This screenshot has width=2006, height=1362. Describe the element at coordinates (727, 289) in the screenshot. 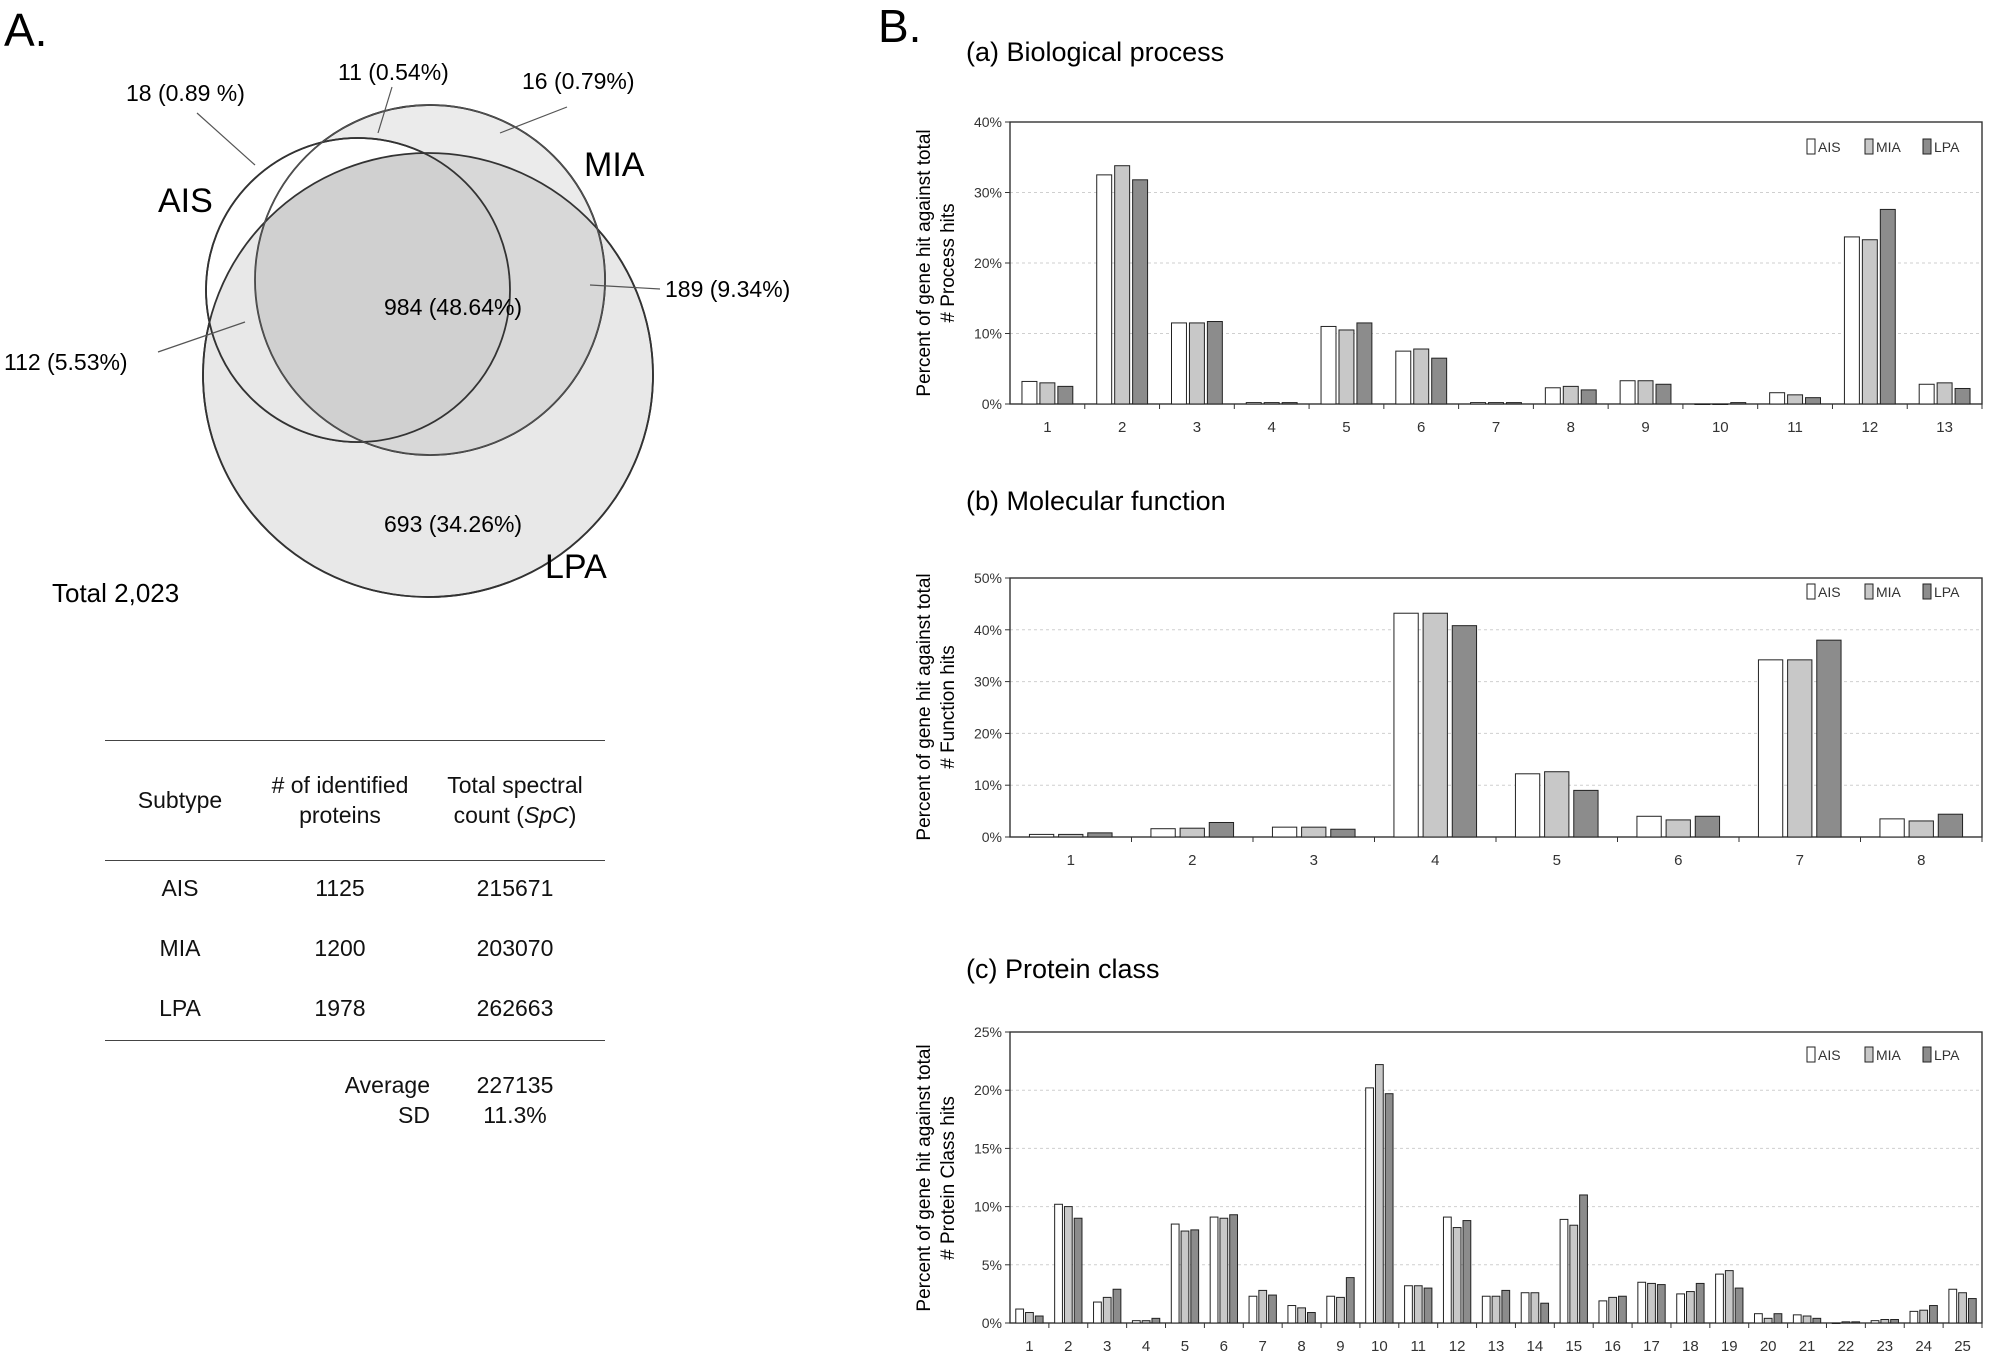

I see `venn-region-mia-lpa: 189 (9.34%)` at that location.